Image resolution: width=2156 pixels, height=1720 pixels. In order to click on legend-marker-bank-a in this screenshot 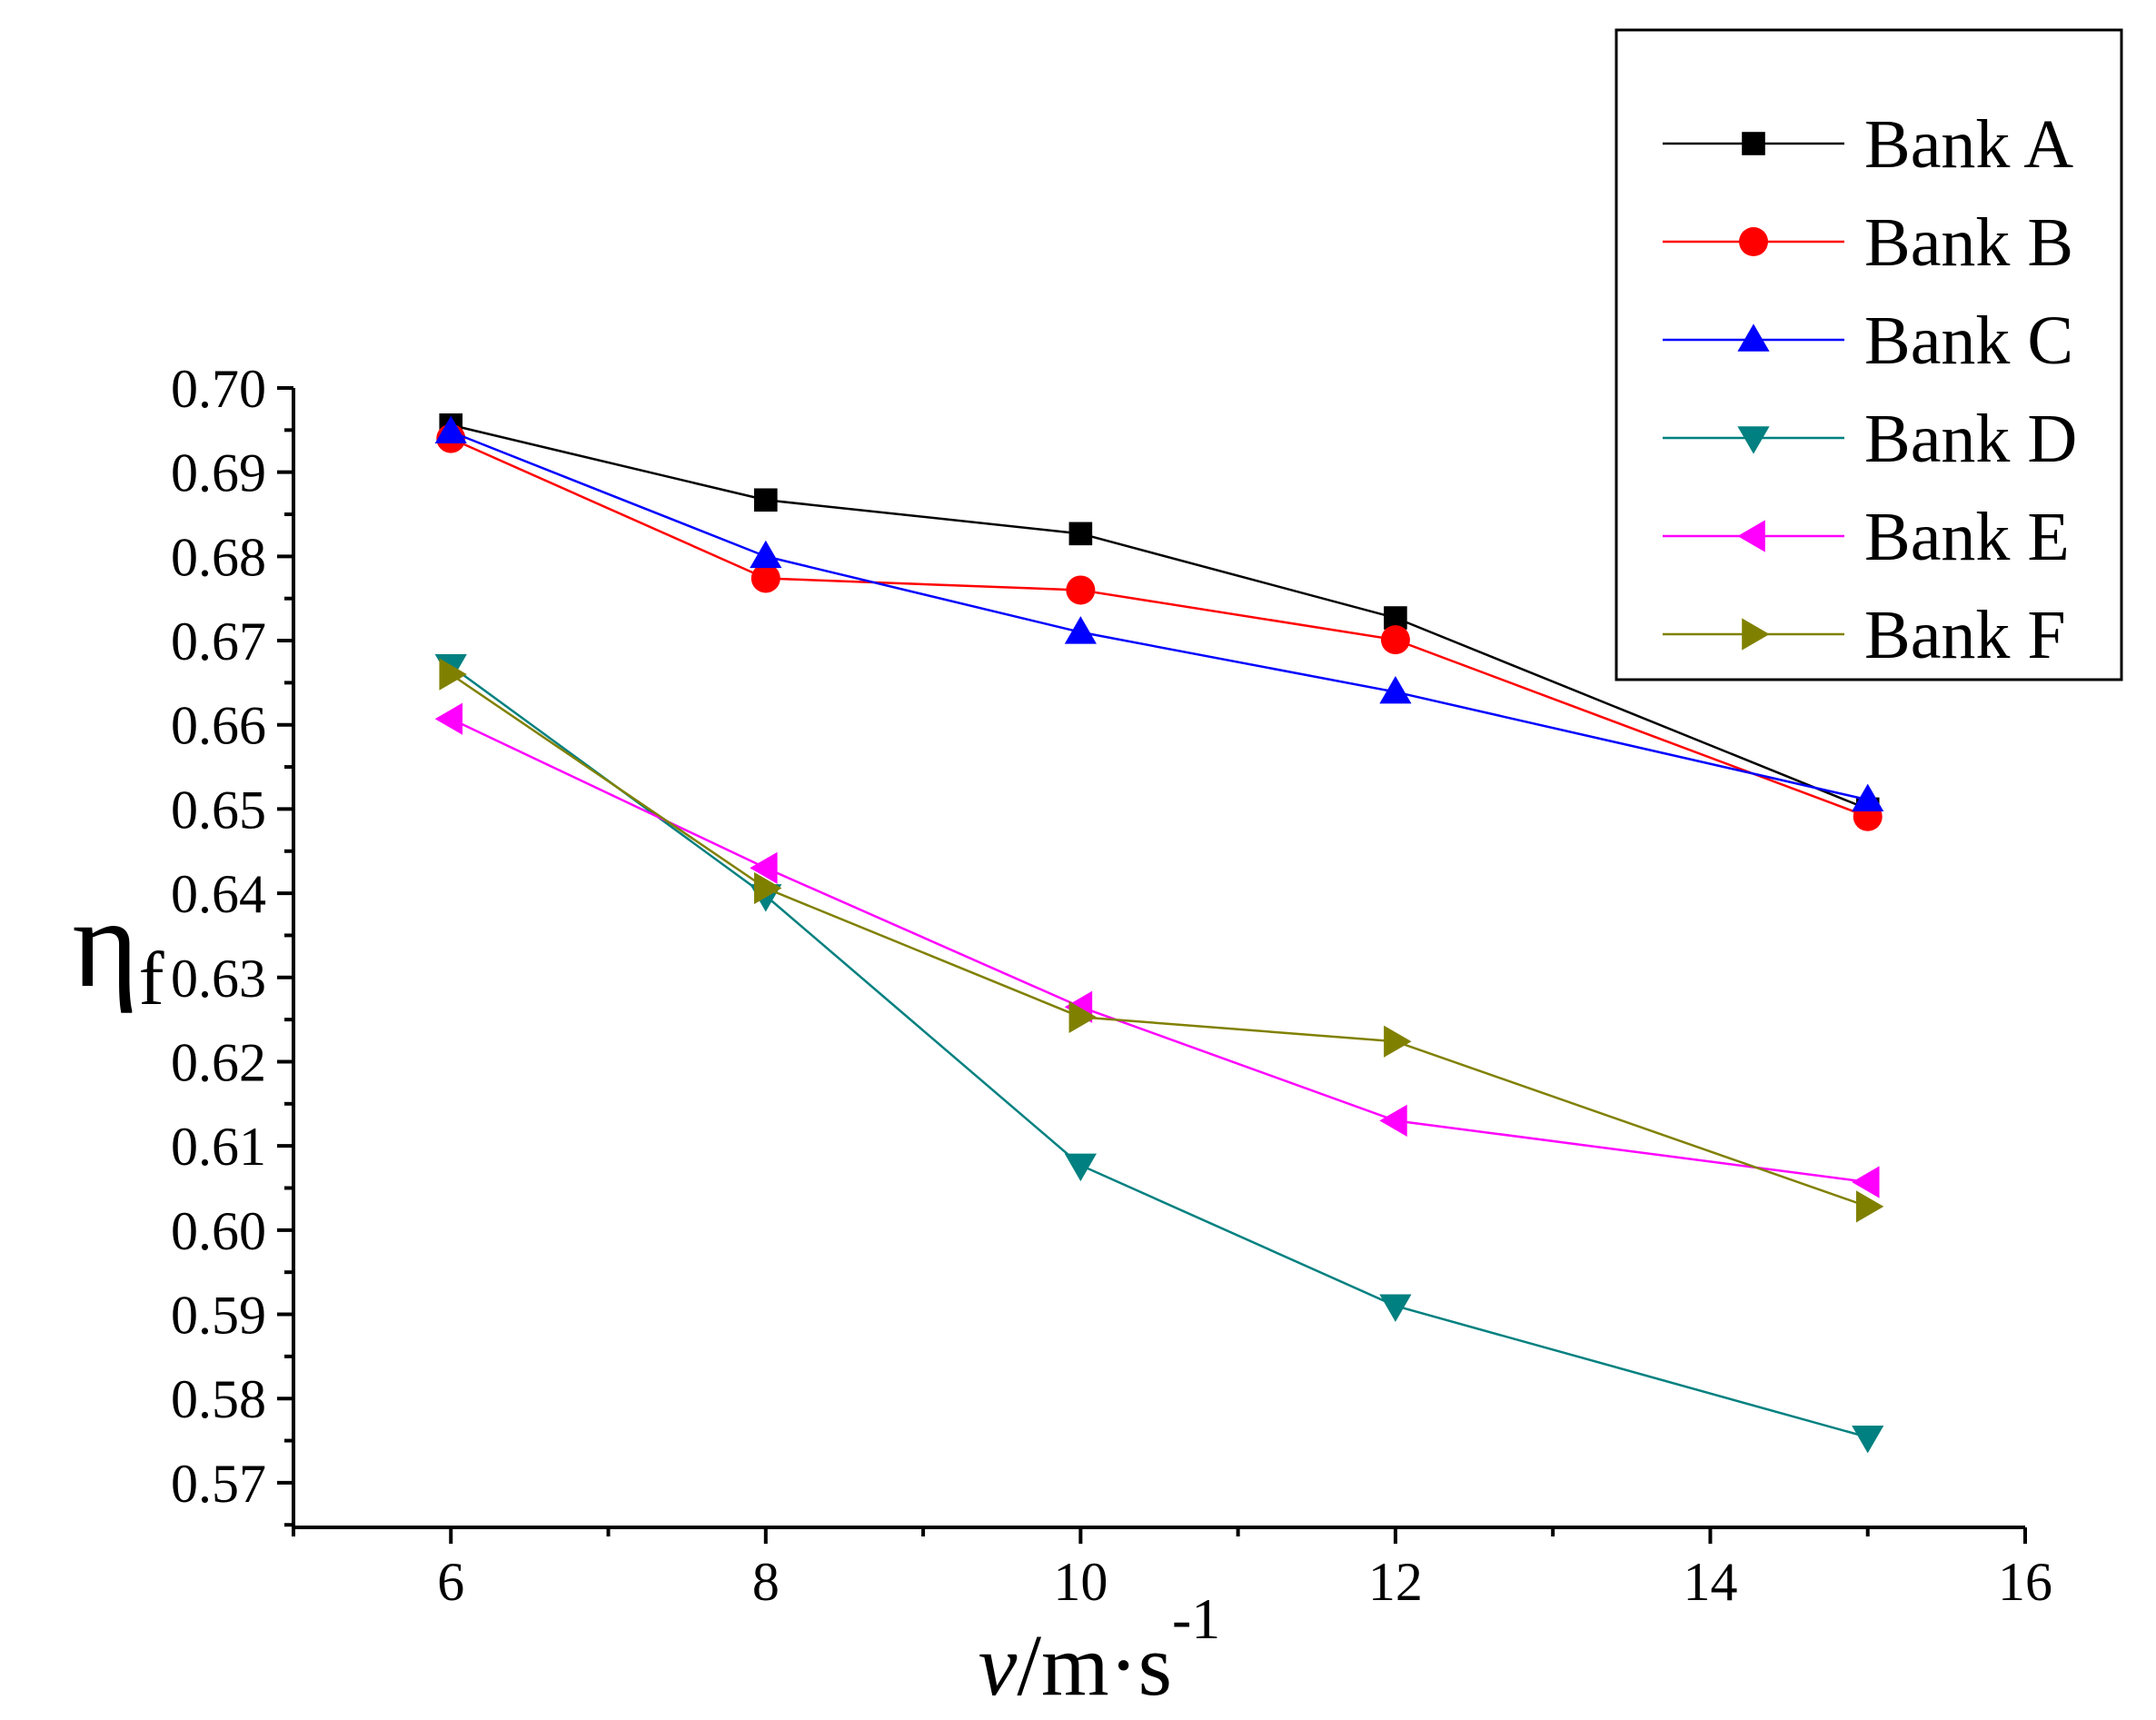, I will do `click(1753, 143)`.